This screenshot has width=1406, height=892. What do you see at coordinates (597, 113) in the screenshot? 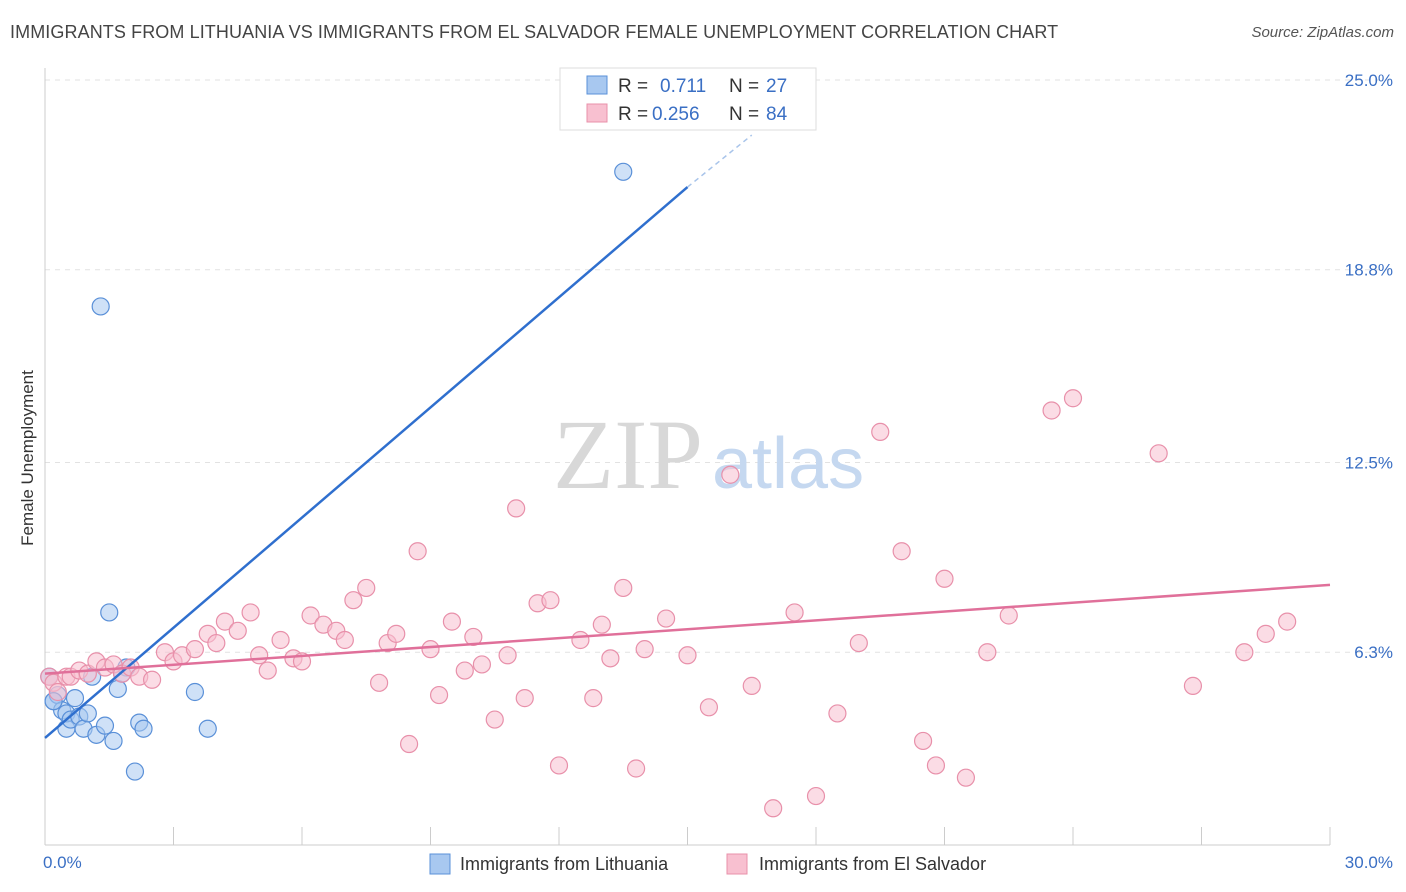
I see `legend-swatch-el-salvador` at bounding box center [597, 113].